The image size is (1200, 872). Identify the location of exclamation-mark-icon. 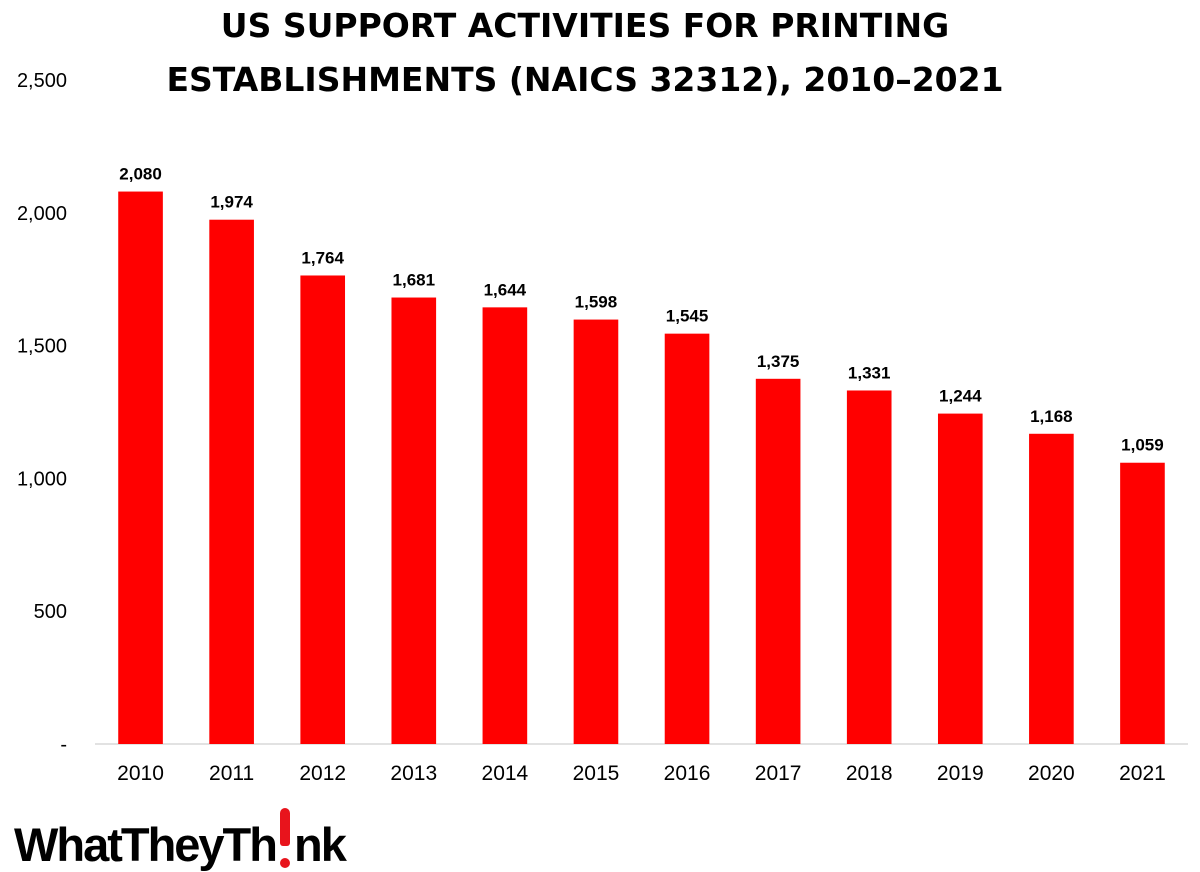
(285, 838).